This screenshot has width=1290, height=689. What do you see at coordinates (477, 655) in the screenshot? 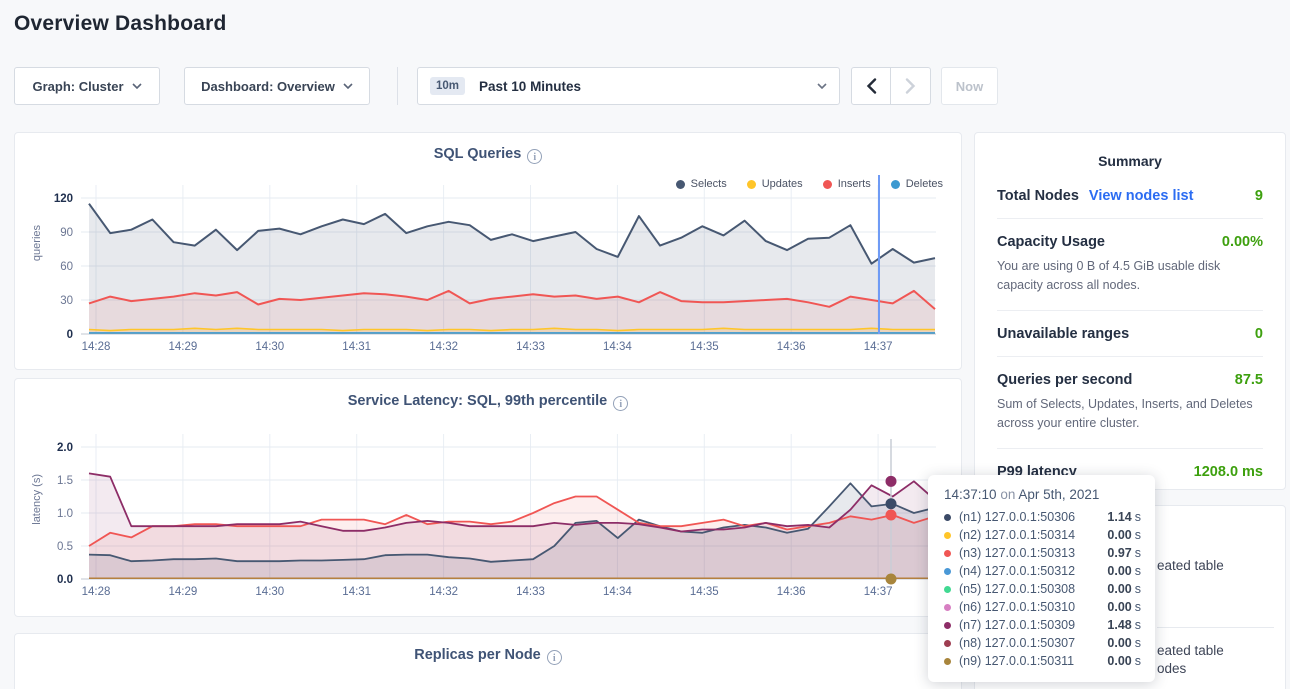
I see `replicas-title-text: Replicas per Node` at bounding box center [477, 655].